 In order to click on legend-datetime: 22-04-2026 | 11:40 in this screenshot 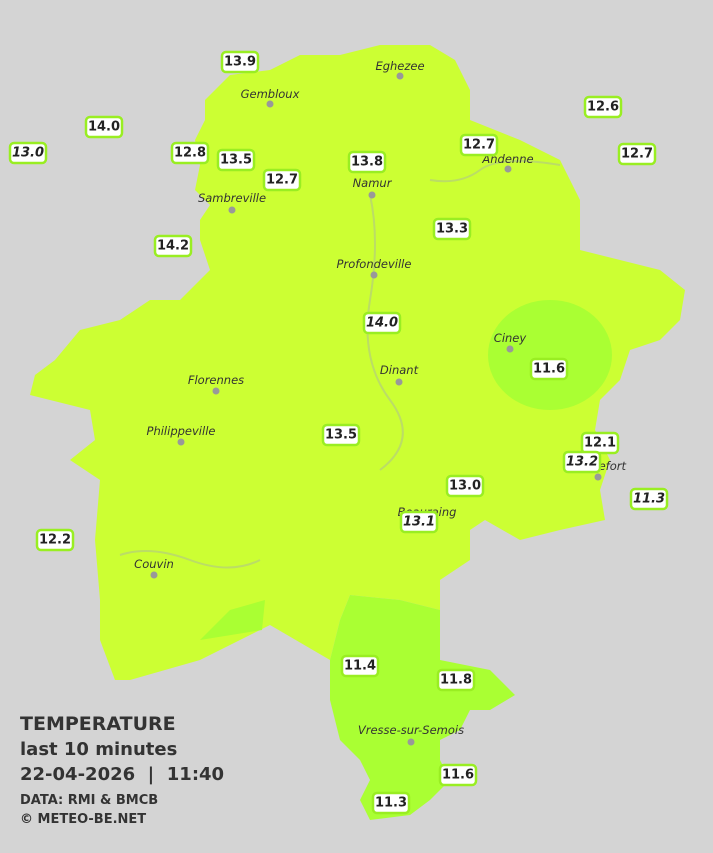, I will do `click(122, 774)`.